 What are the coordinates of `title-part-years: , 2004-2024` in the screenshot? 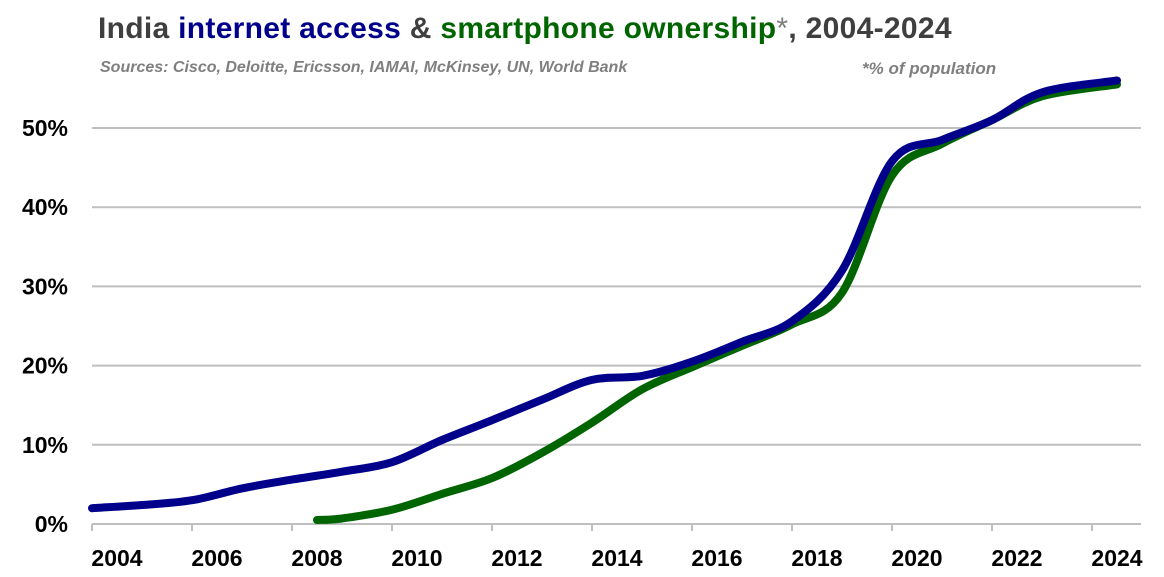 It's located at (870, 28).